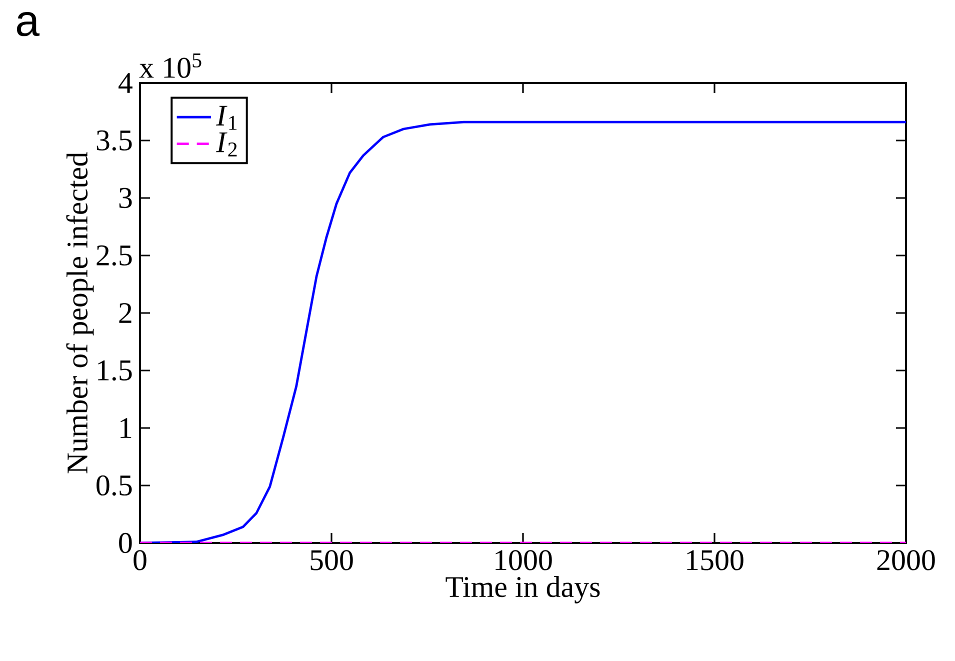 This screenshot has width=955, height=661. I want to click on y-tick-label: 3, so click(125, 198).